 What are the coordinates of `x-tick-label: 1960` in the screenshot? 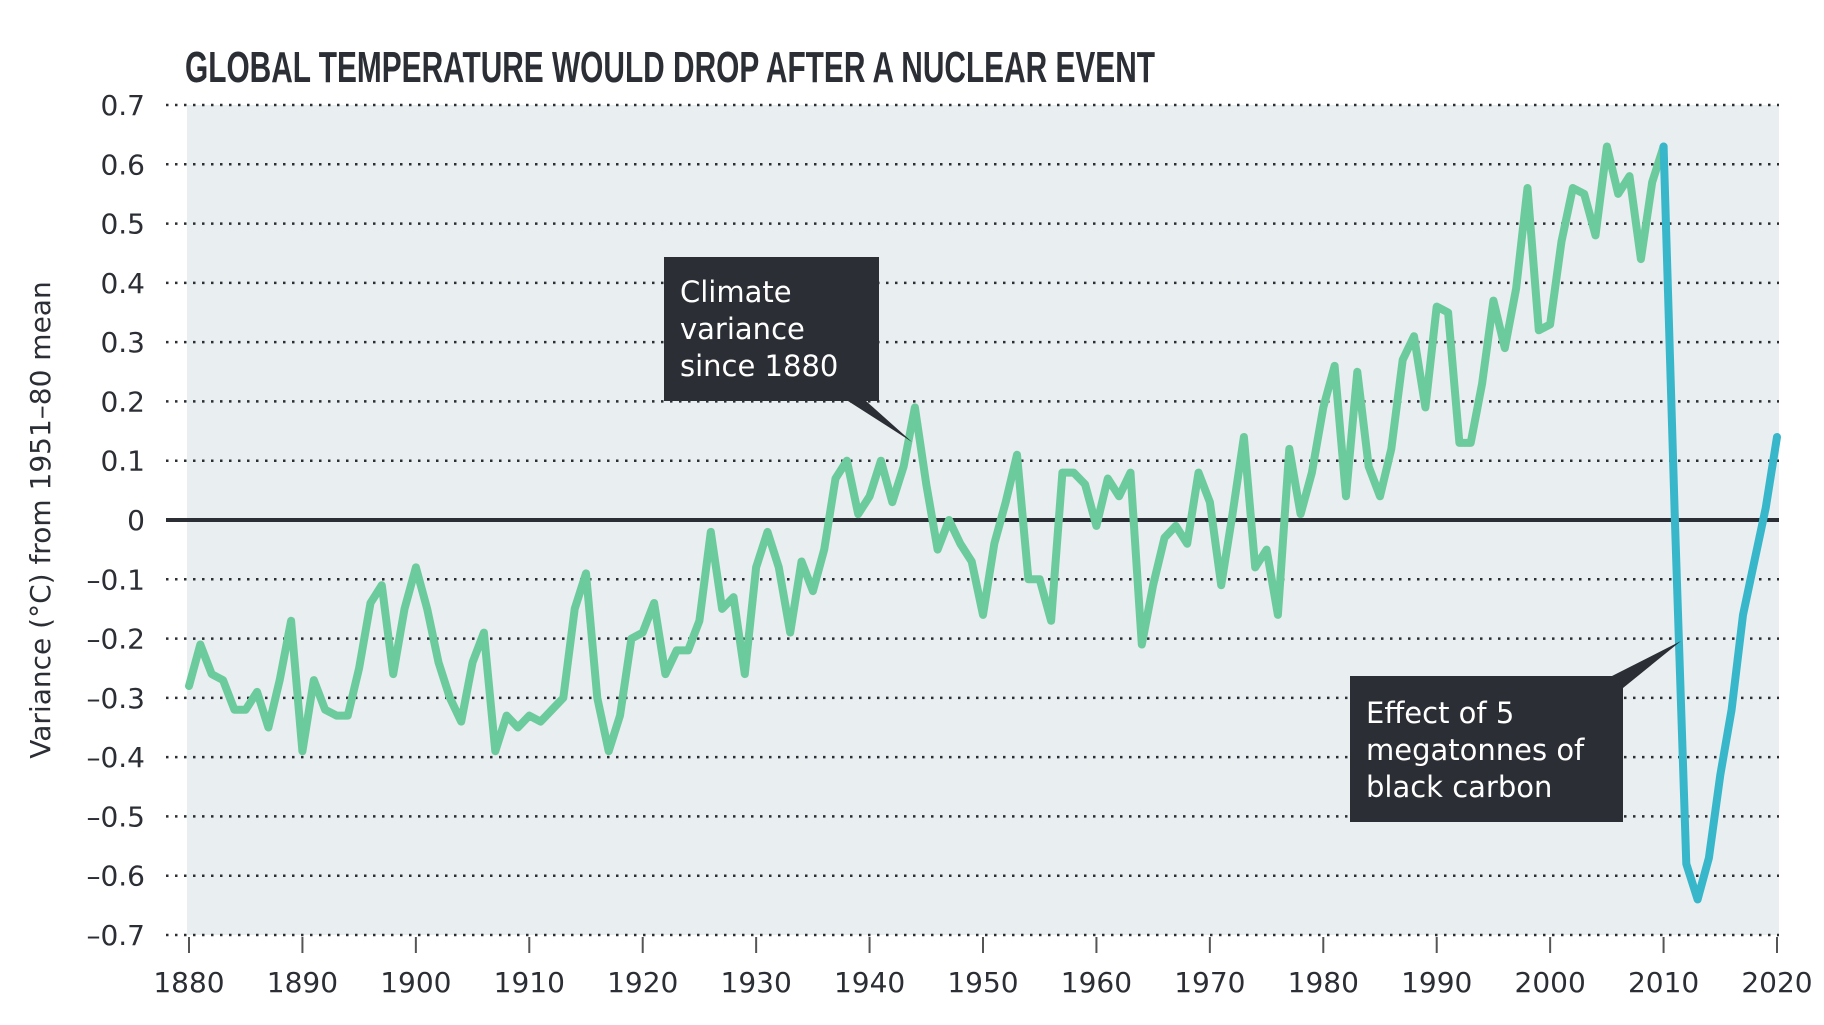 It's located at (1096, 982).